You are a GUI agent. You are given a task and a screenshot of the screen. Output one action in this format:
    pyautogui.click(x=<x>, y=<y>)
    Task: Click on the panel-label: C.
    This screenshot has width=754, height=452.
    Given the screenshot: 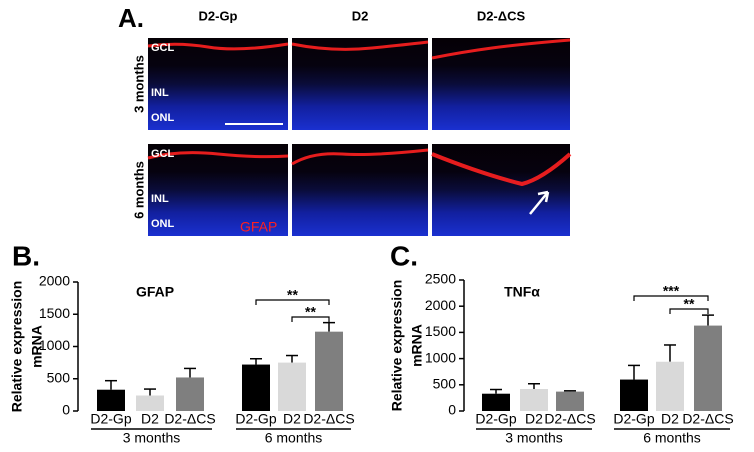 What is the action you would take?
    pyautogui.click(x=404, y=255)
    